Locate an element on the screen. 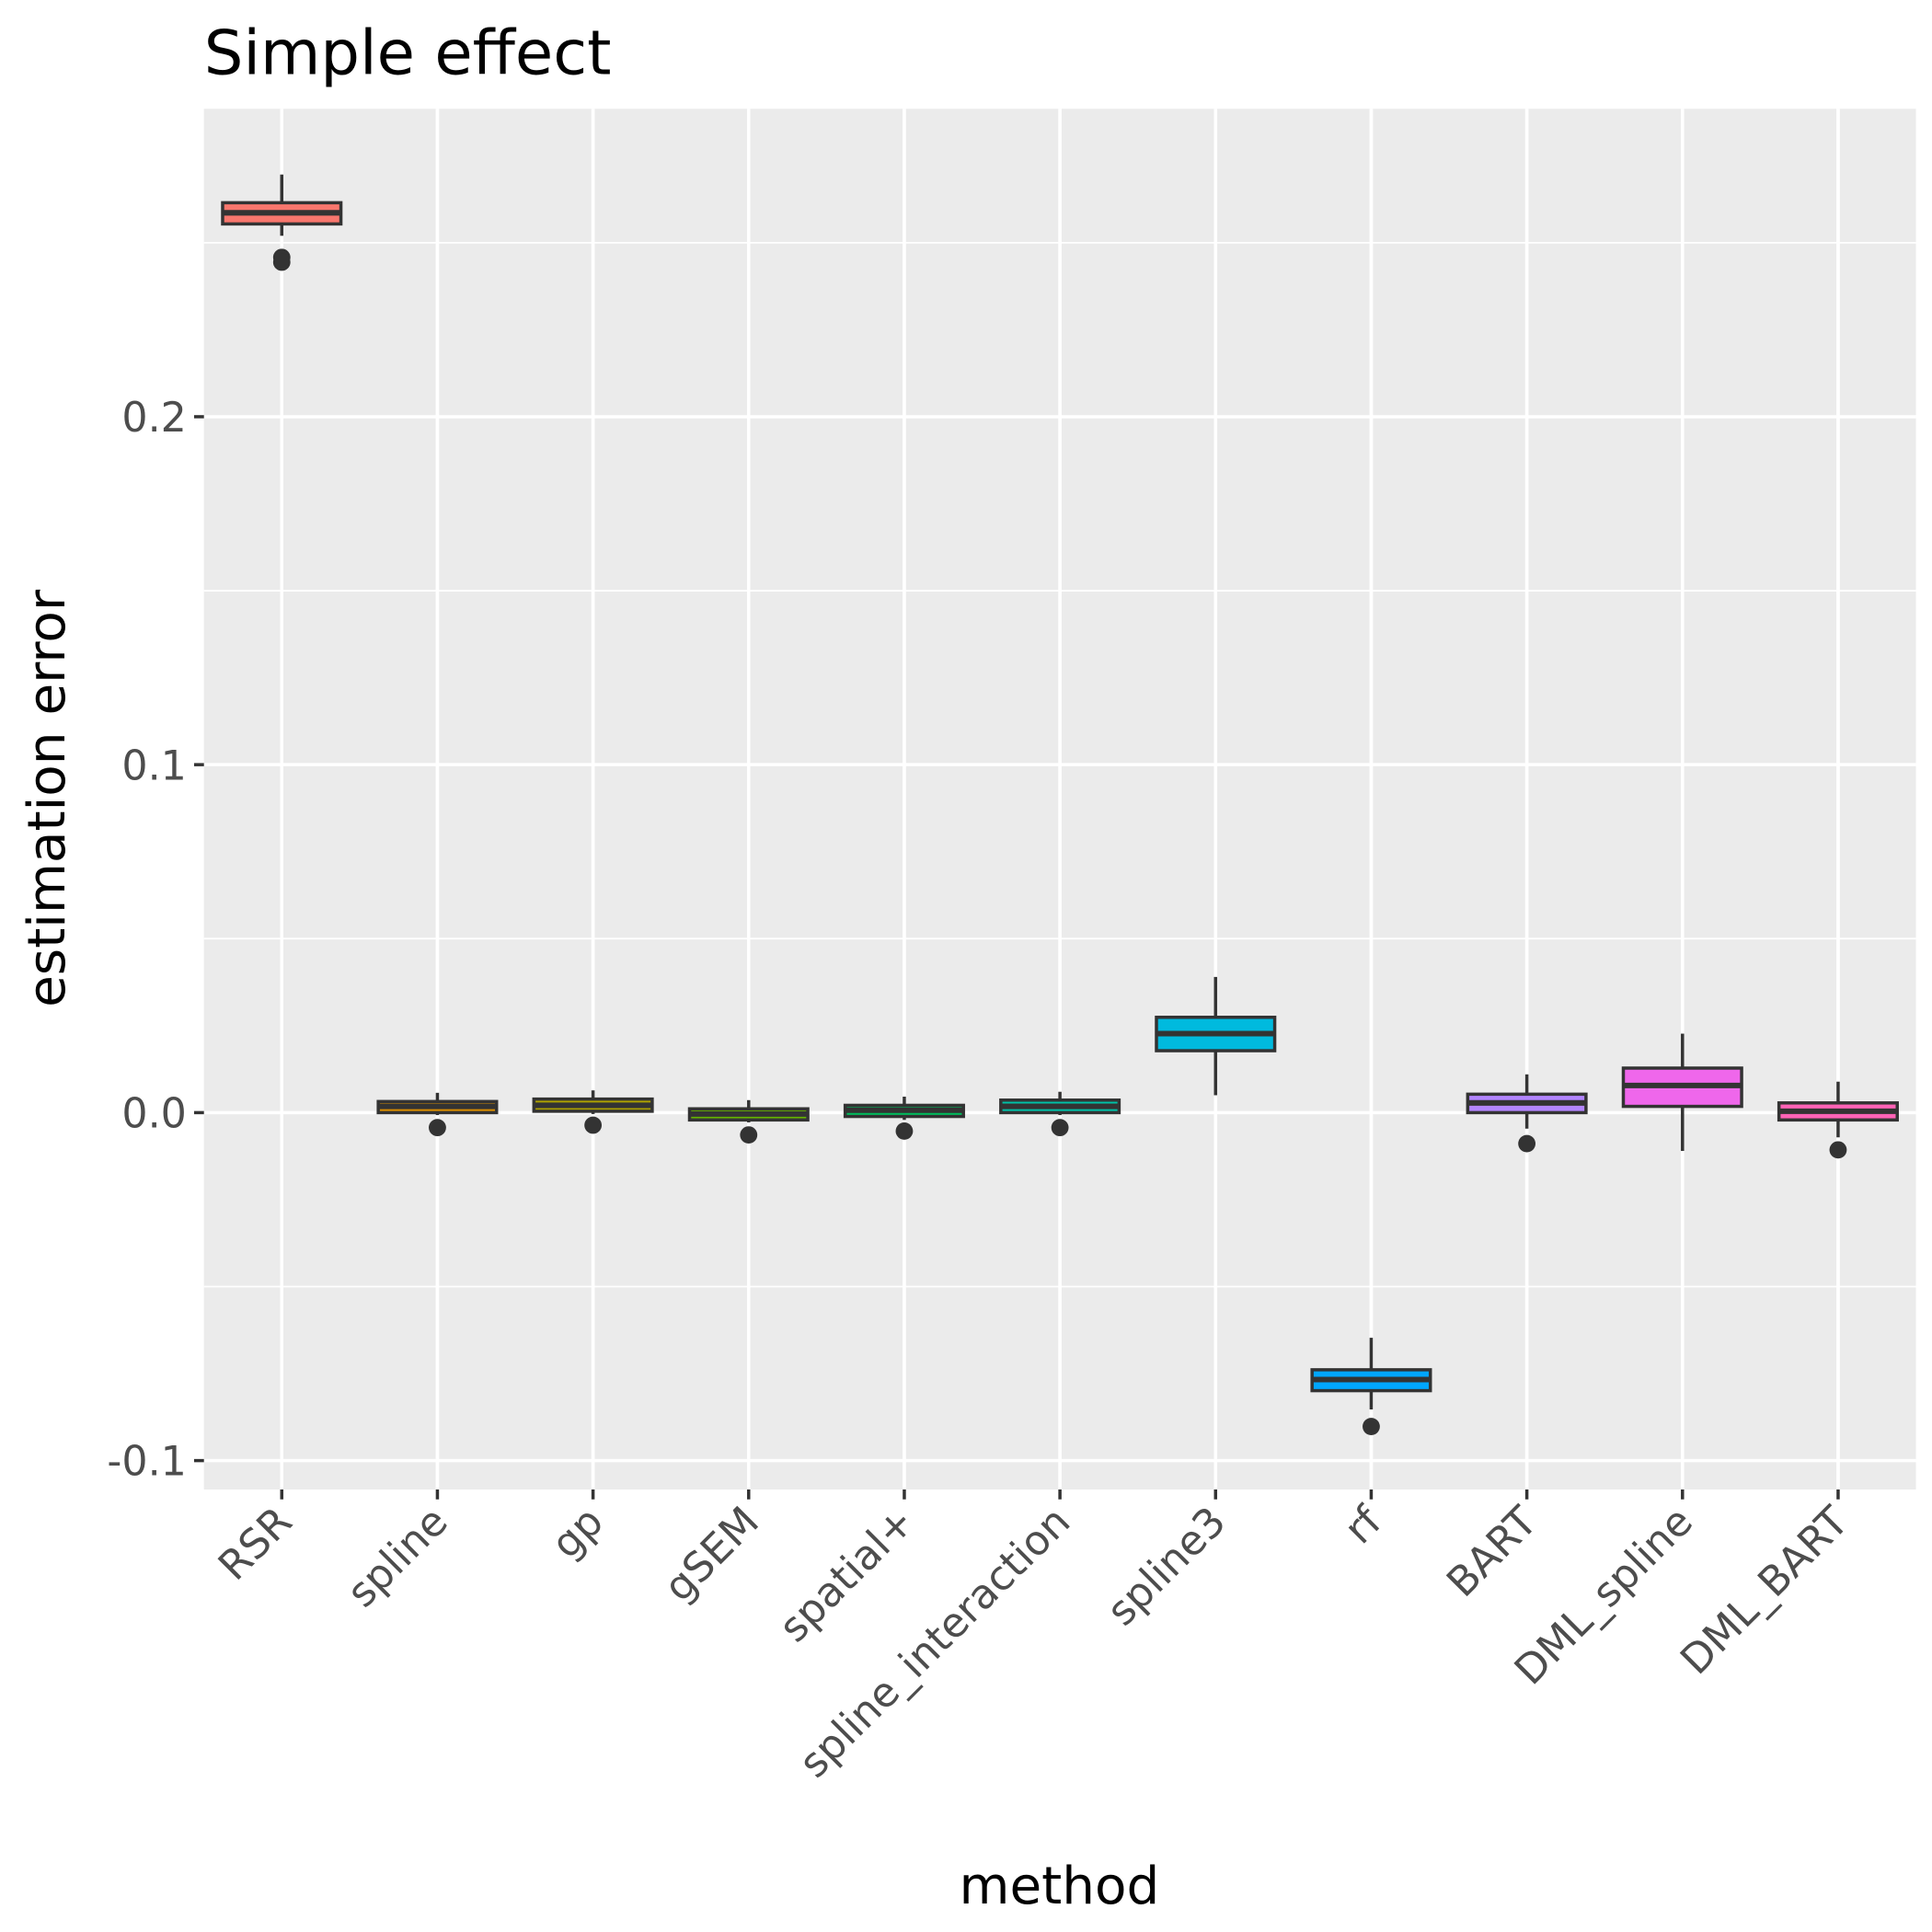  y-tick-label: 0.2 is located at coordinates (153, 418).